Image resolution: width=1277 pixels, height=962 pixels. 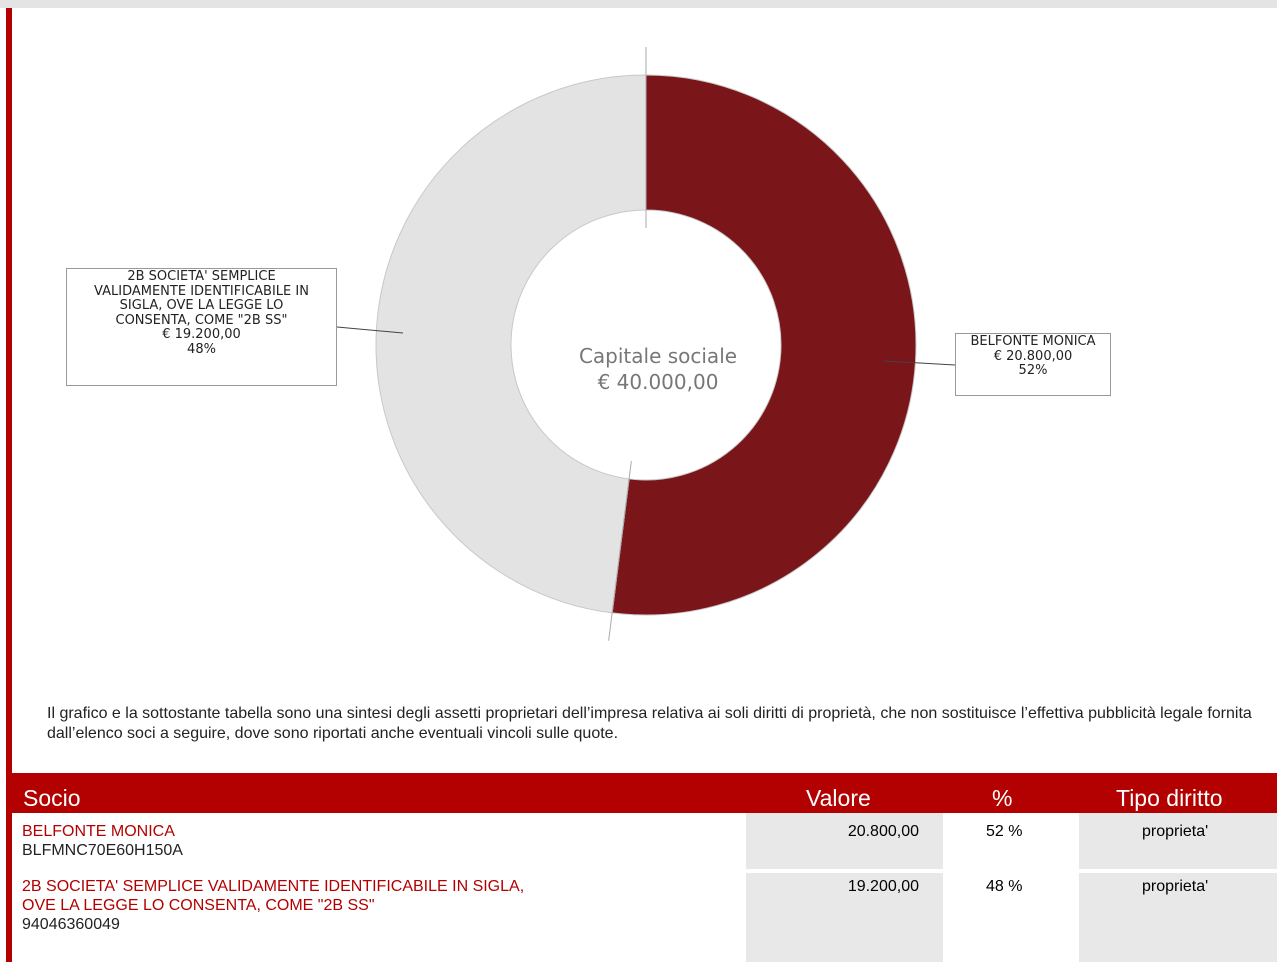 I want to click on socio-code: 94046360049, so click(x=71, y=924).